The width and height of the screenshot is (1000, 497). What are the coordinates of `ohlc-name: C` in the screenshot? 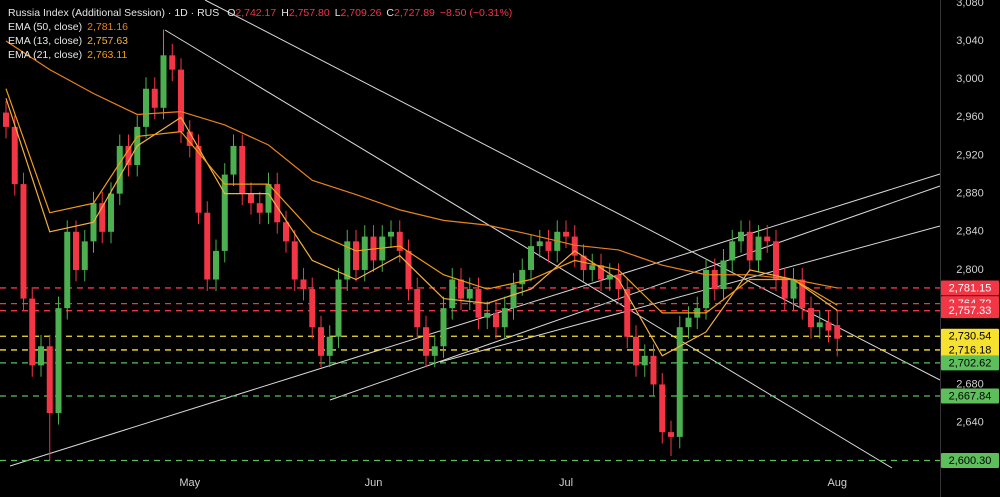 It's located at (390, 13).